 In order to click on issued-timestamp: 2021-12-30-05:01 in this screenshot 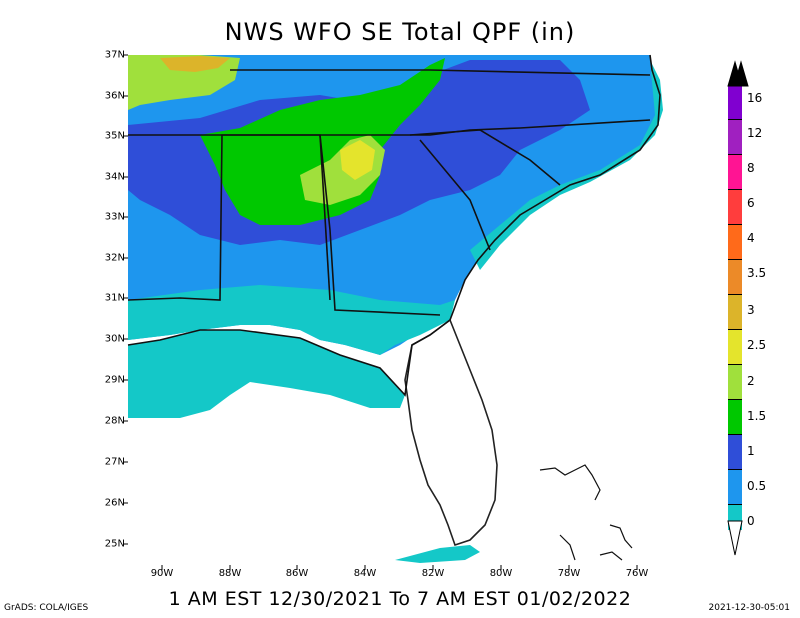, I will do `click(749, 608)`.